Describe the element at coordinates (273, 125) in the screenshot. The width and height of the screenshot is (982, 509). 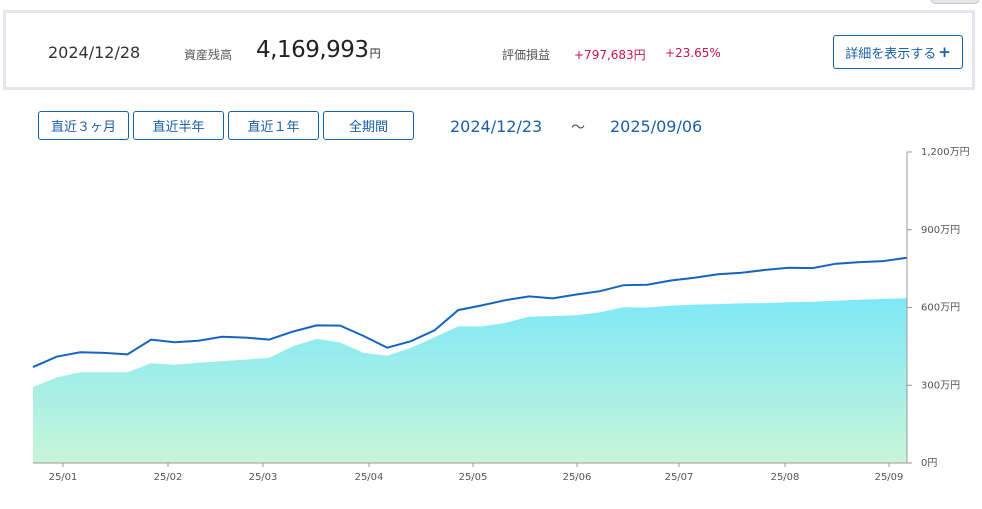
I see `range-1-year-button: 直近１年` at that location.